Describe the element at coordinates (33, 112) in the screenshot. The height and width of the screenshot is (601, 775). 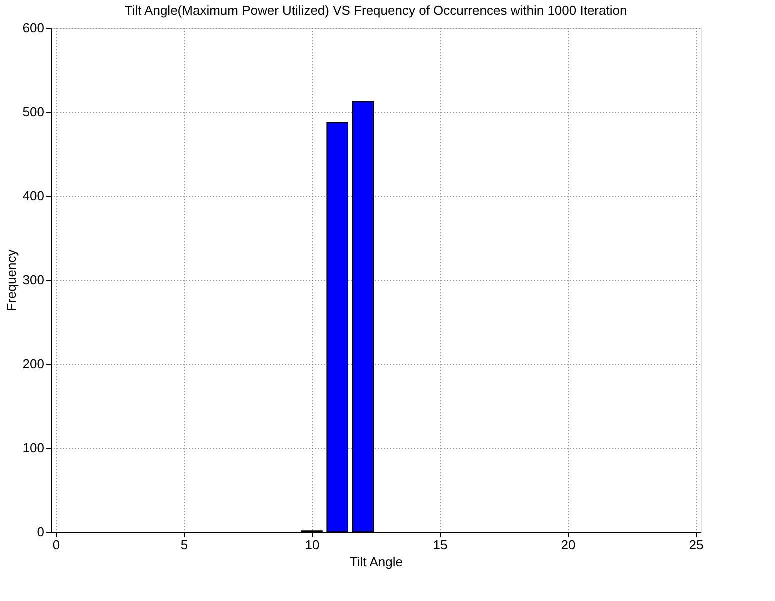
I see `y-tick-label: 500` at that location.